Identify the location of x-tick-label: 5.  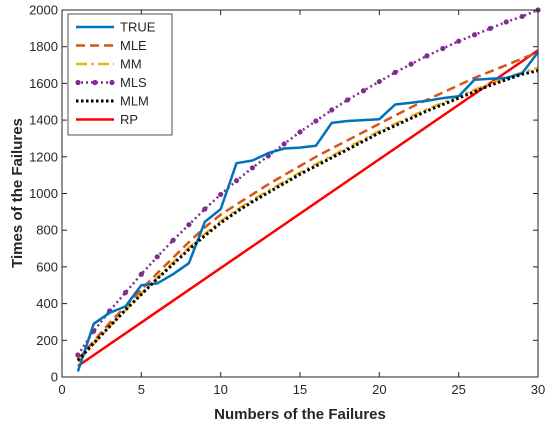
(141, 389).